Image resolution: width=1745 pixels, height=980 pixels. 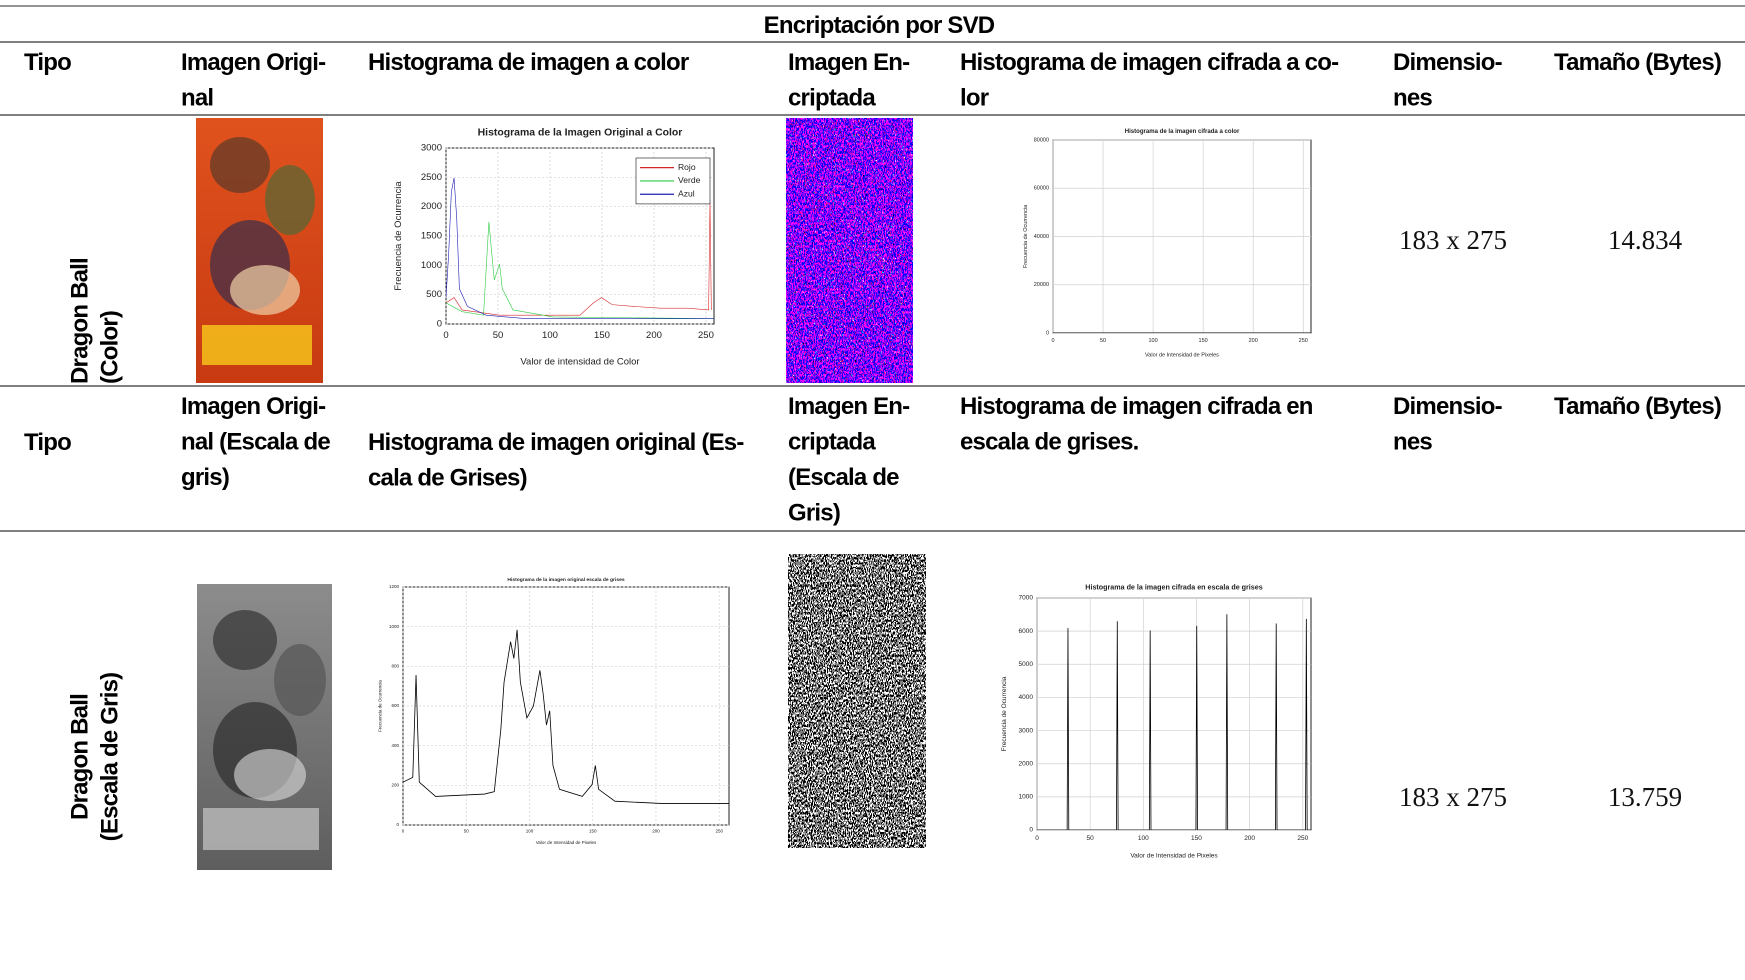 What do you see at coordinates (253, 62) in the screenshot?
I see `header-cell: Imagen Origi-` at bounding box center [253, 62].